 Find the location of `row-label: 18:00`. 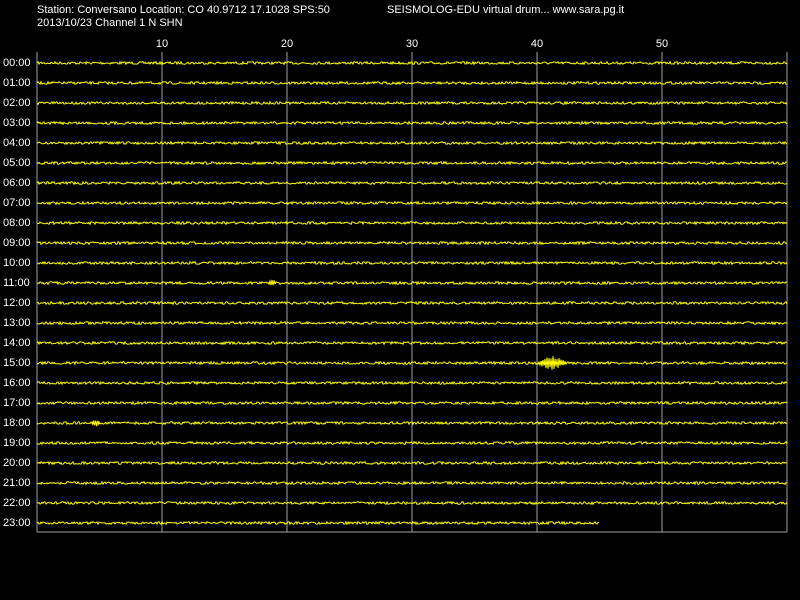

row-label: 18:00 is located at coordinates (17, 423).